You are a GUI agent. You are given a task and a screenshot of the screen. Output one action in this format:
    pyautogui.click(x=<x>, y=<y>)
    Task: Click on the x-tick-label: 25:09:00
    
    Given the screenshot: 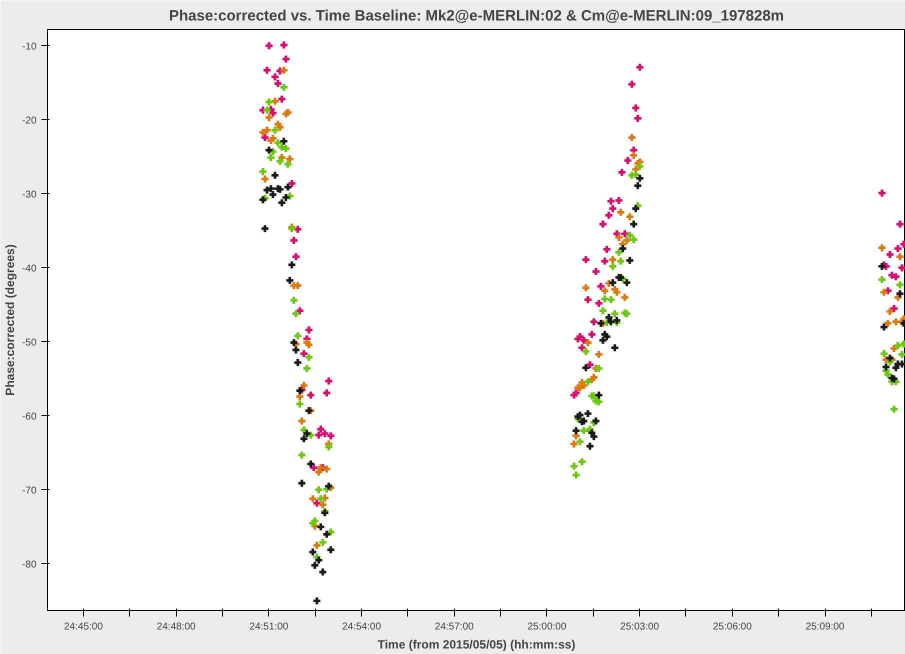 What is the action you would take?
    pyautogui.click(x=825, y=627)
    